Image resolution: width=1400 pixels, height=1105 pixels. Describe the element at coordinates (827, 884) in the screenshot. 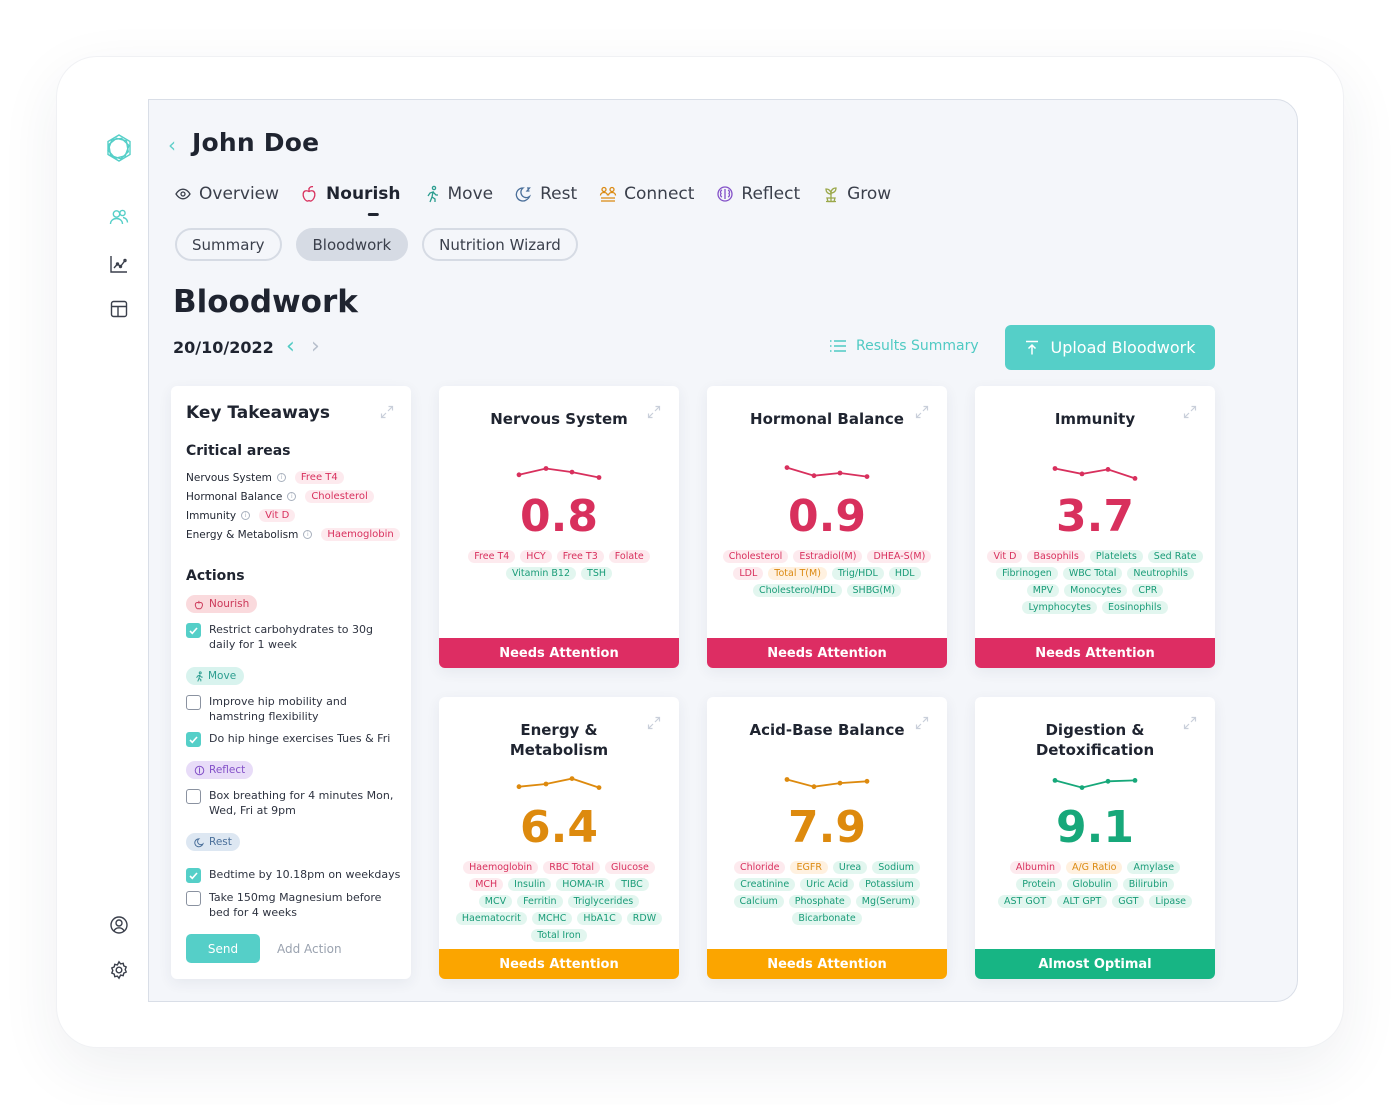

I see `marker-tag: Uric Acid` at that location.